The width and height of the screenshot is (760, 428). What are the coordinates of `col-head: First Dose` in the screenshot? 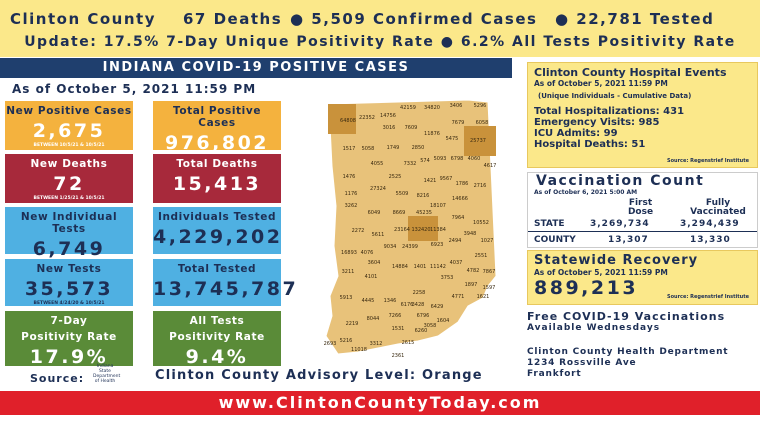 It's located at (640, 208).